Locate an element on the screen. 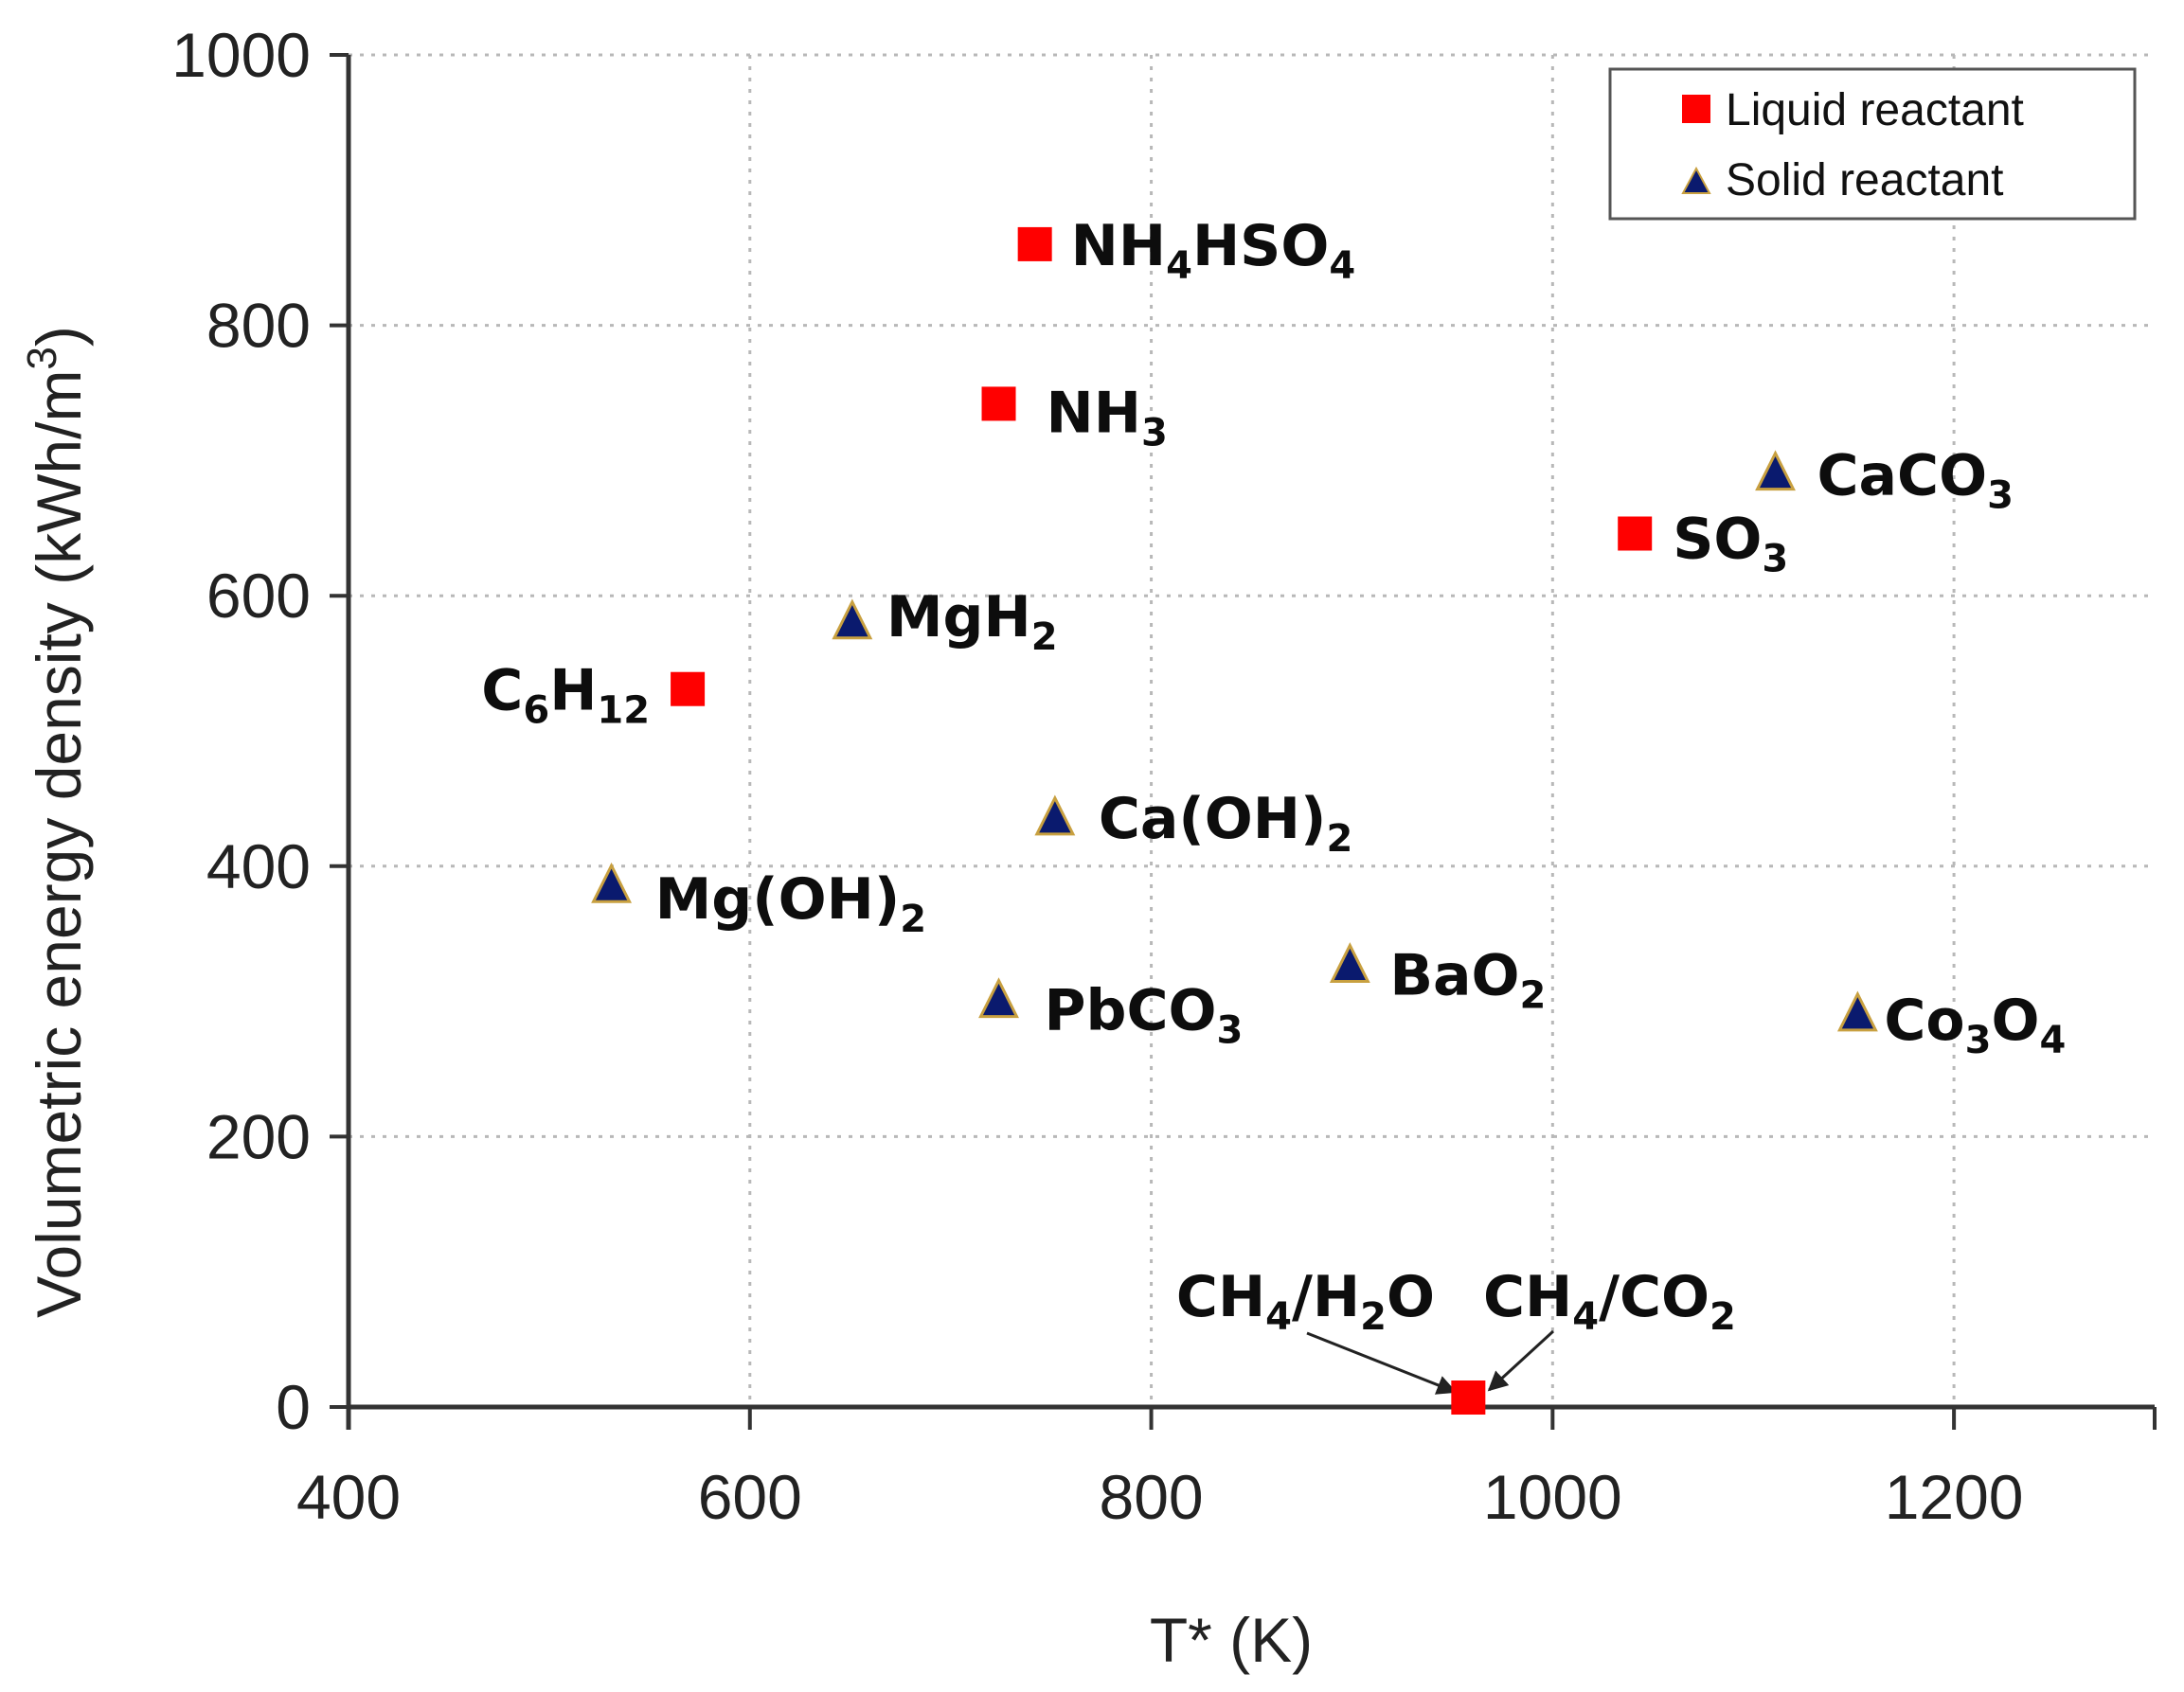  label-text: /CO is located at coordinates (1654, 1297).